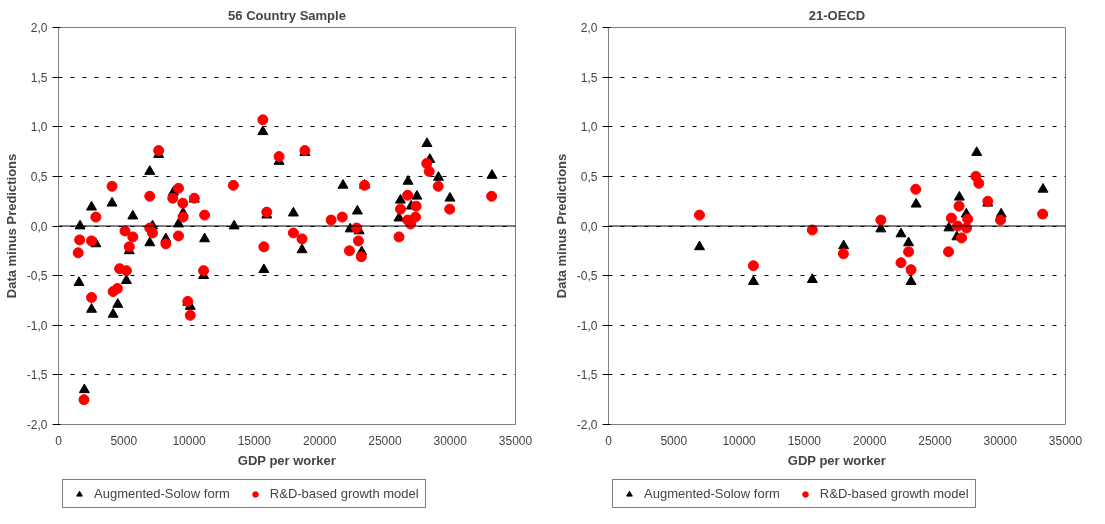  What do you see at coordinates (837, 15) in the screenshot?
I see `chart-title: 21-OECD` at bounding box center [837, 15].